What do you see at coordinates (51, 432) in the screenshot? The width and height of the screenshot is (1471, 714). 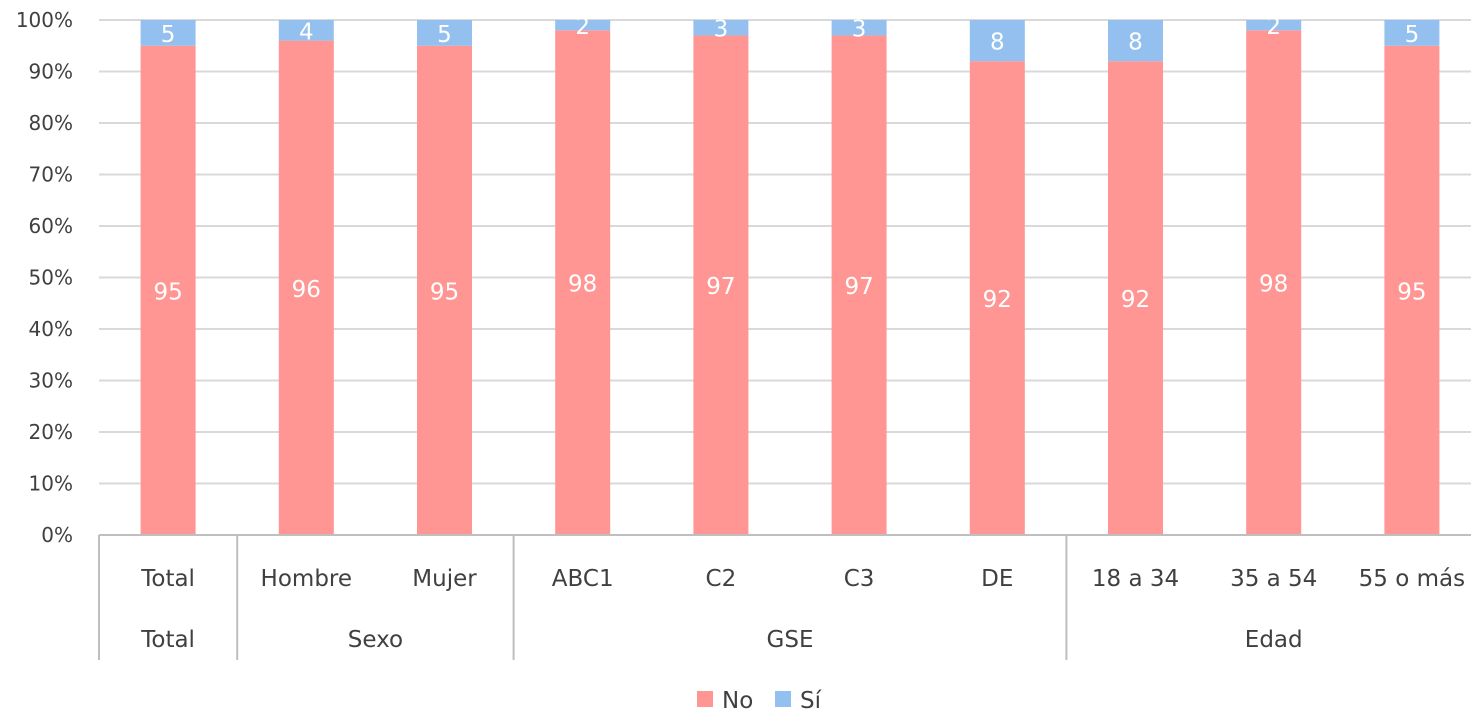 I see `y-tick-label: 20%` at bounding box center [51, 432].